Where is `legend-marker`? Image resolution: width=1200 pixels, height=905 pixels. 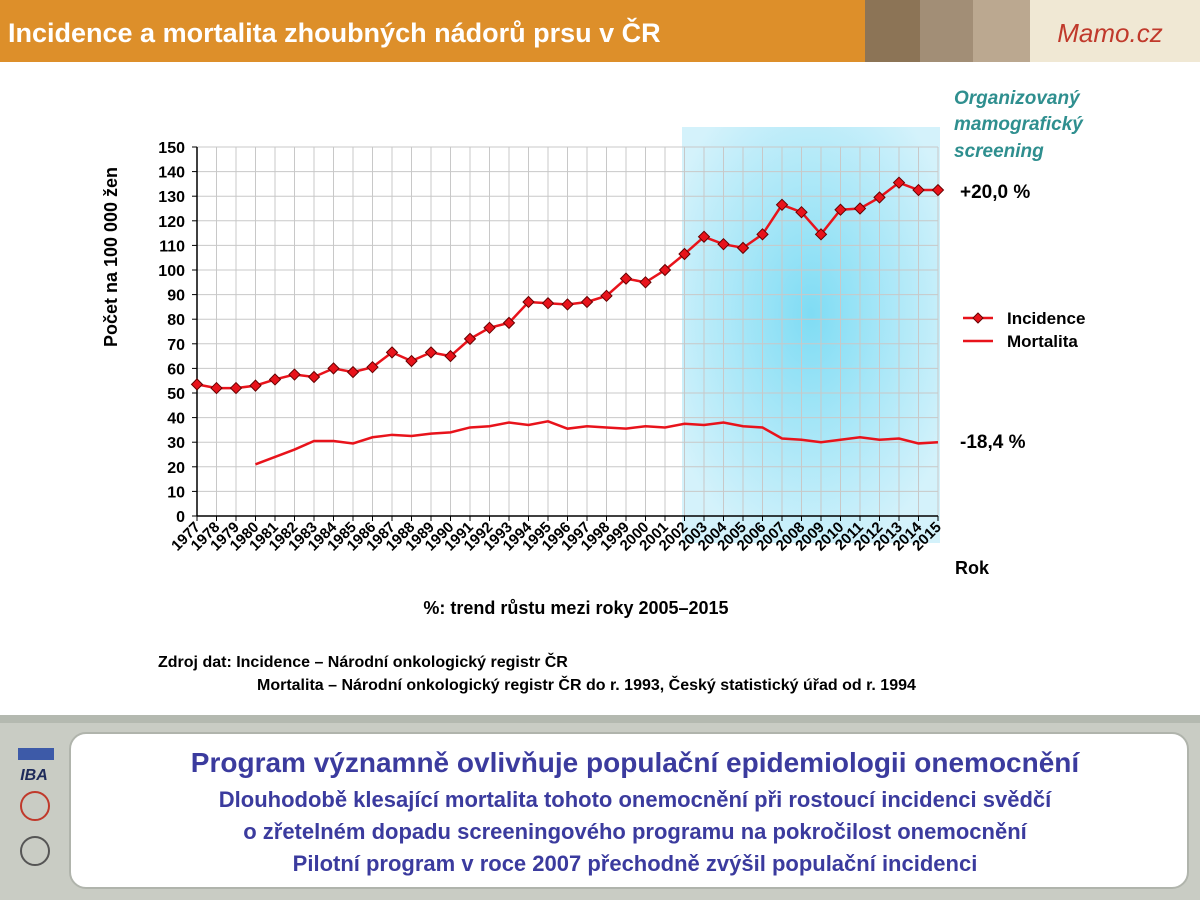 legend-marker is located at coordinates (978, 318).